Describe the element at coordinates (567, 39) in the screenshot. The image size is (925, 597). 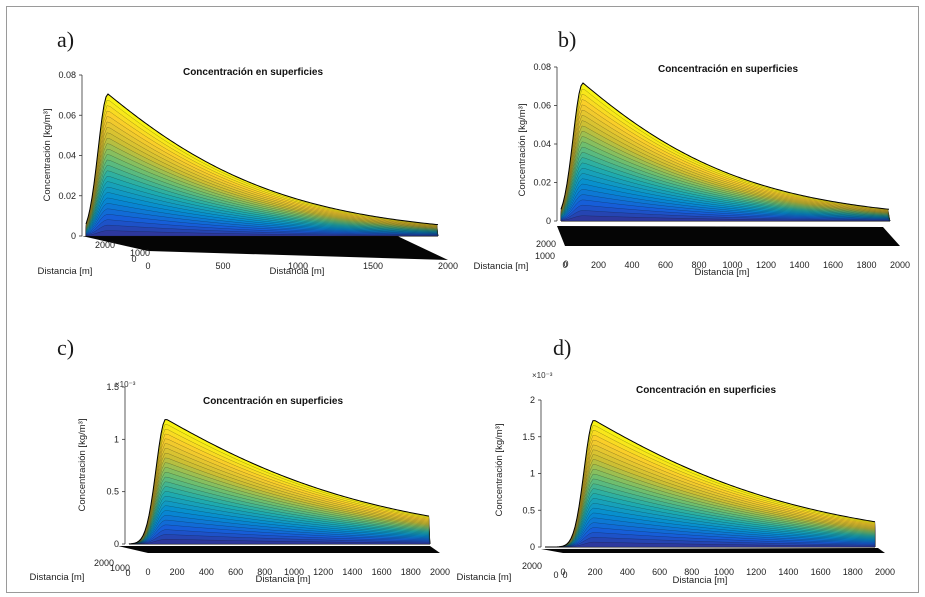
I see `panel-label: b)` at that location.